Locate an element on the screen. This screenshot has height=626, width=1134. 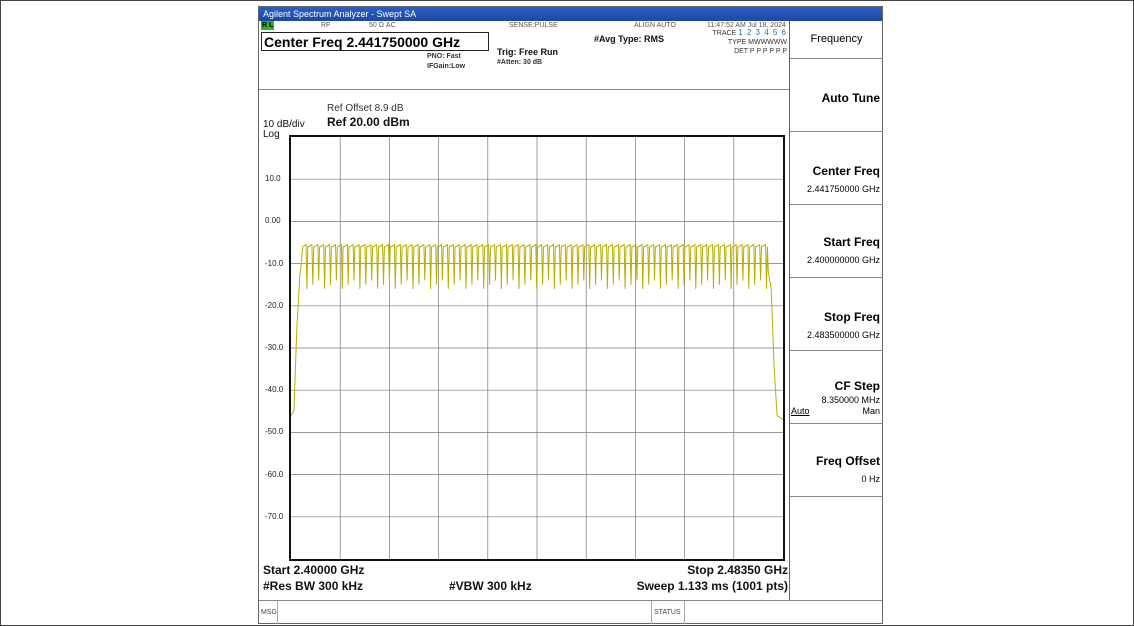
footer-divider-right is located at coordinates (684, 612).